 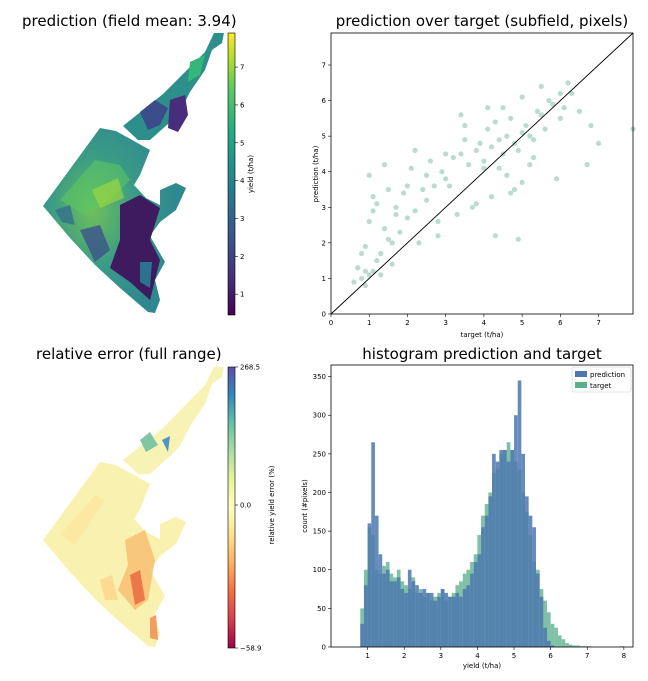 I want to click on prediction-colorbar-tick-label: 4, so click(x=242, y=181).